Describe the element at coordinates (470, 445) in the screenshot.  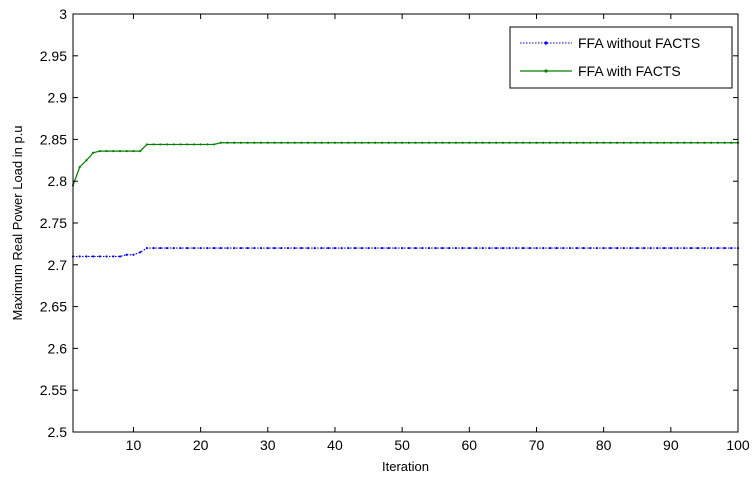
I see `x-tick-label: 60` at that location.